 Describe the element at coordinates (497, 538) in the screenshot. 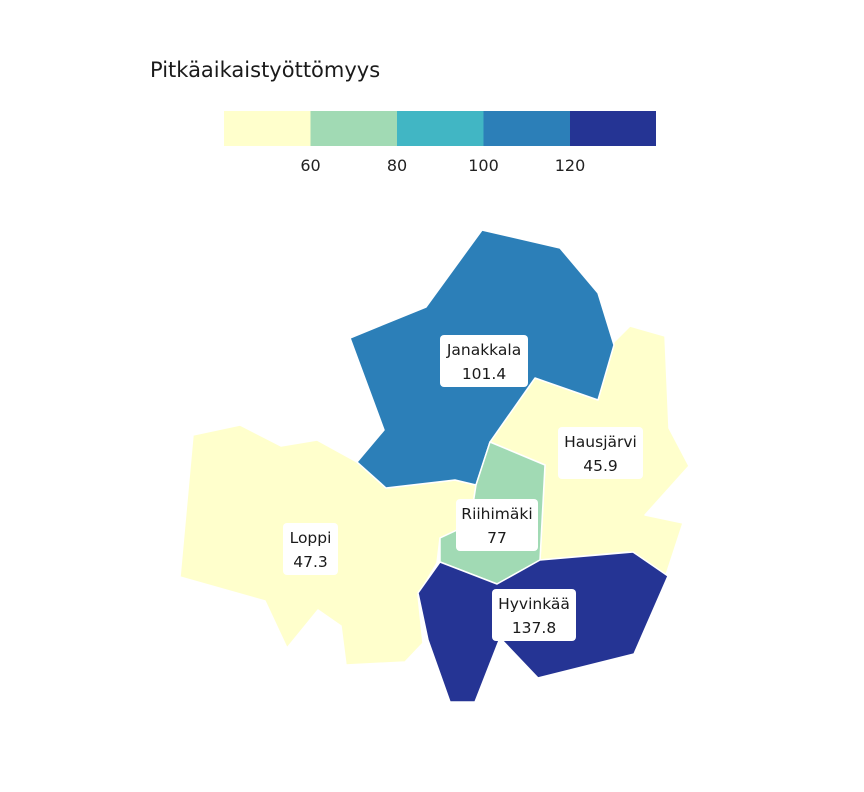

I see `label-value: 77` at that location.